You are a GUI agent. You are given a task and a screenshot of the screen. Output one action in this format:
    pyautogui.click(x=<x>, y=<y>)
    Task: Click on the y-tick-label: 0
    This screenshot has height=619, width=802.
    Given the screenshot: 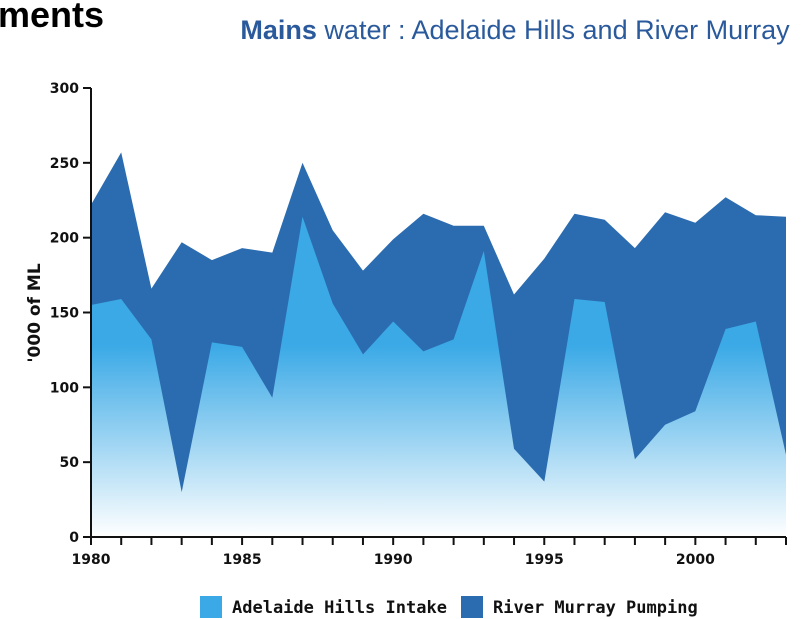 What is the action you would take?
    pyautogui.click(x=74, y=538)
    